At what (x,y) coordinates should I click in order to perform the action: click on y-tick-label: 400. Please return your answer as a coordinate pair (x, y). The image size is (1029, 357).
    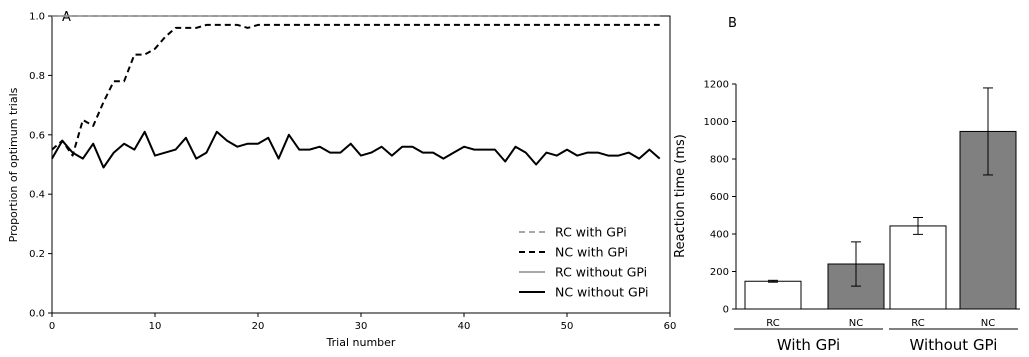
    Looking at the image, I should click on (719, 235).